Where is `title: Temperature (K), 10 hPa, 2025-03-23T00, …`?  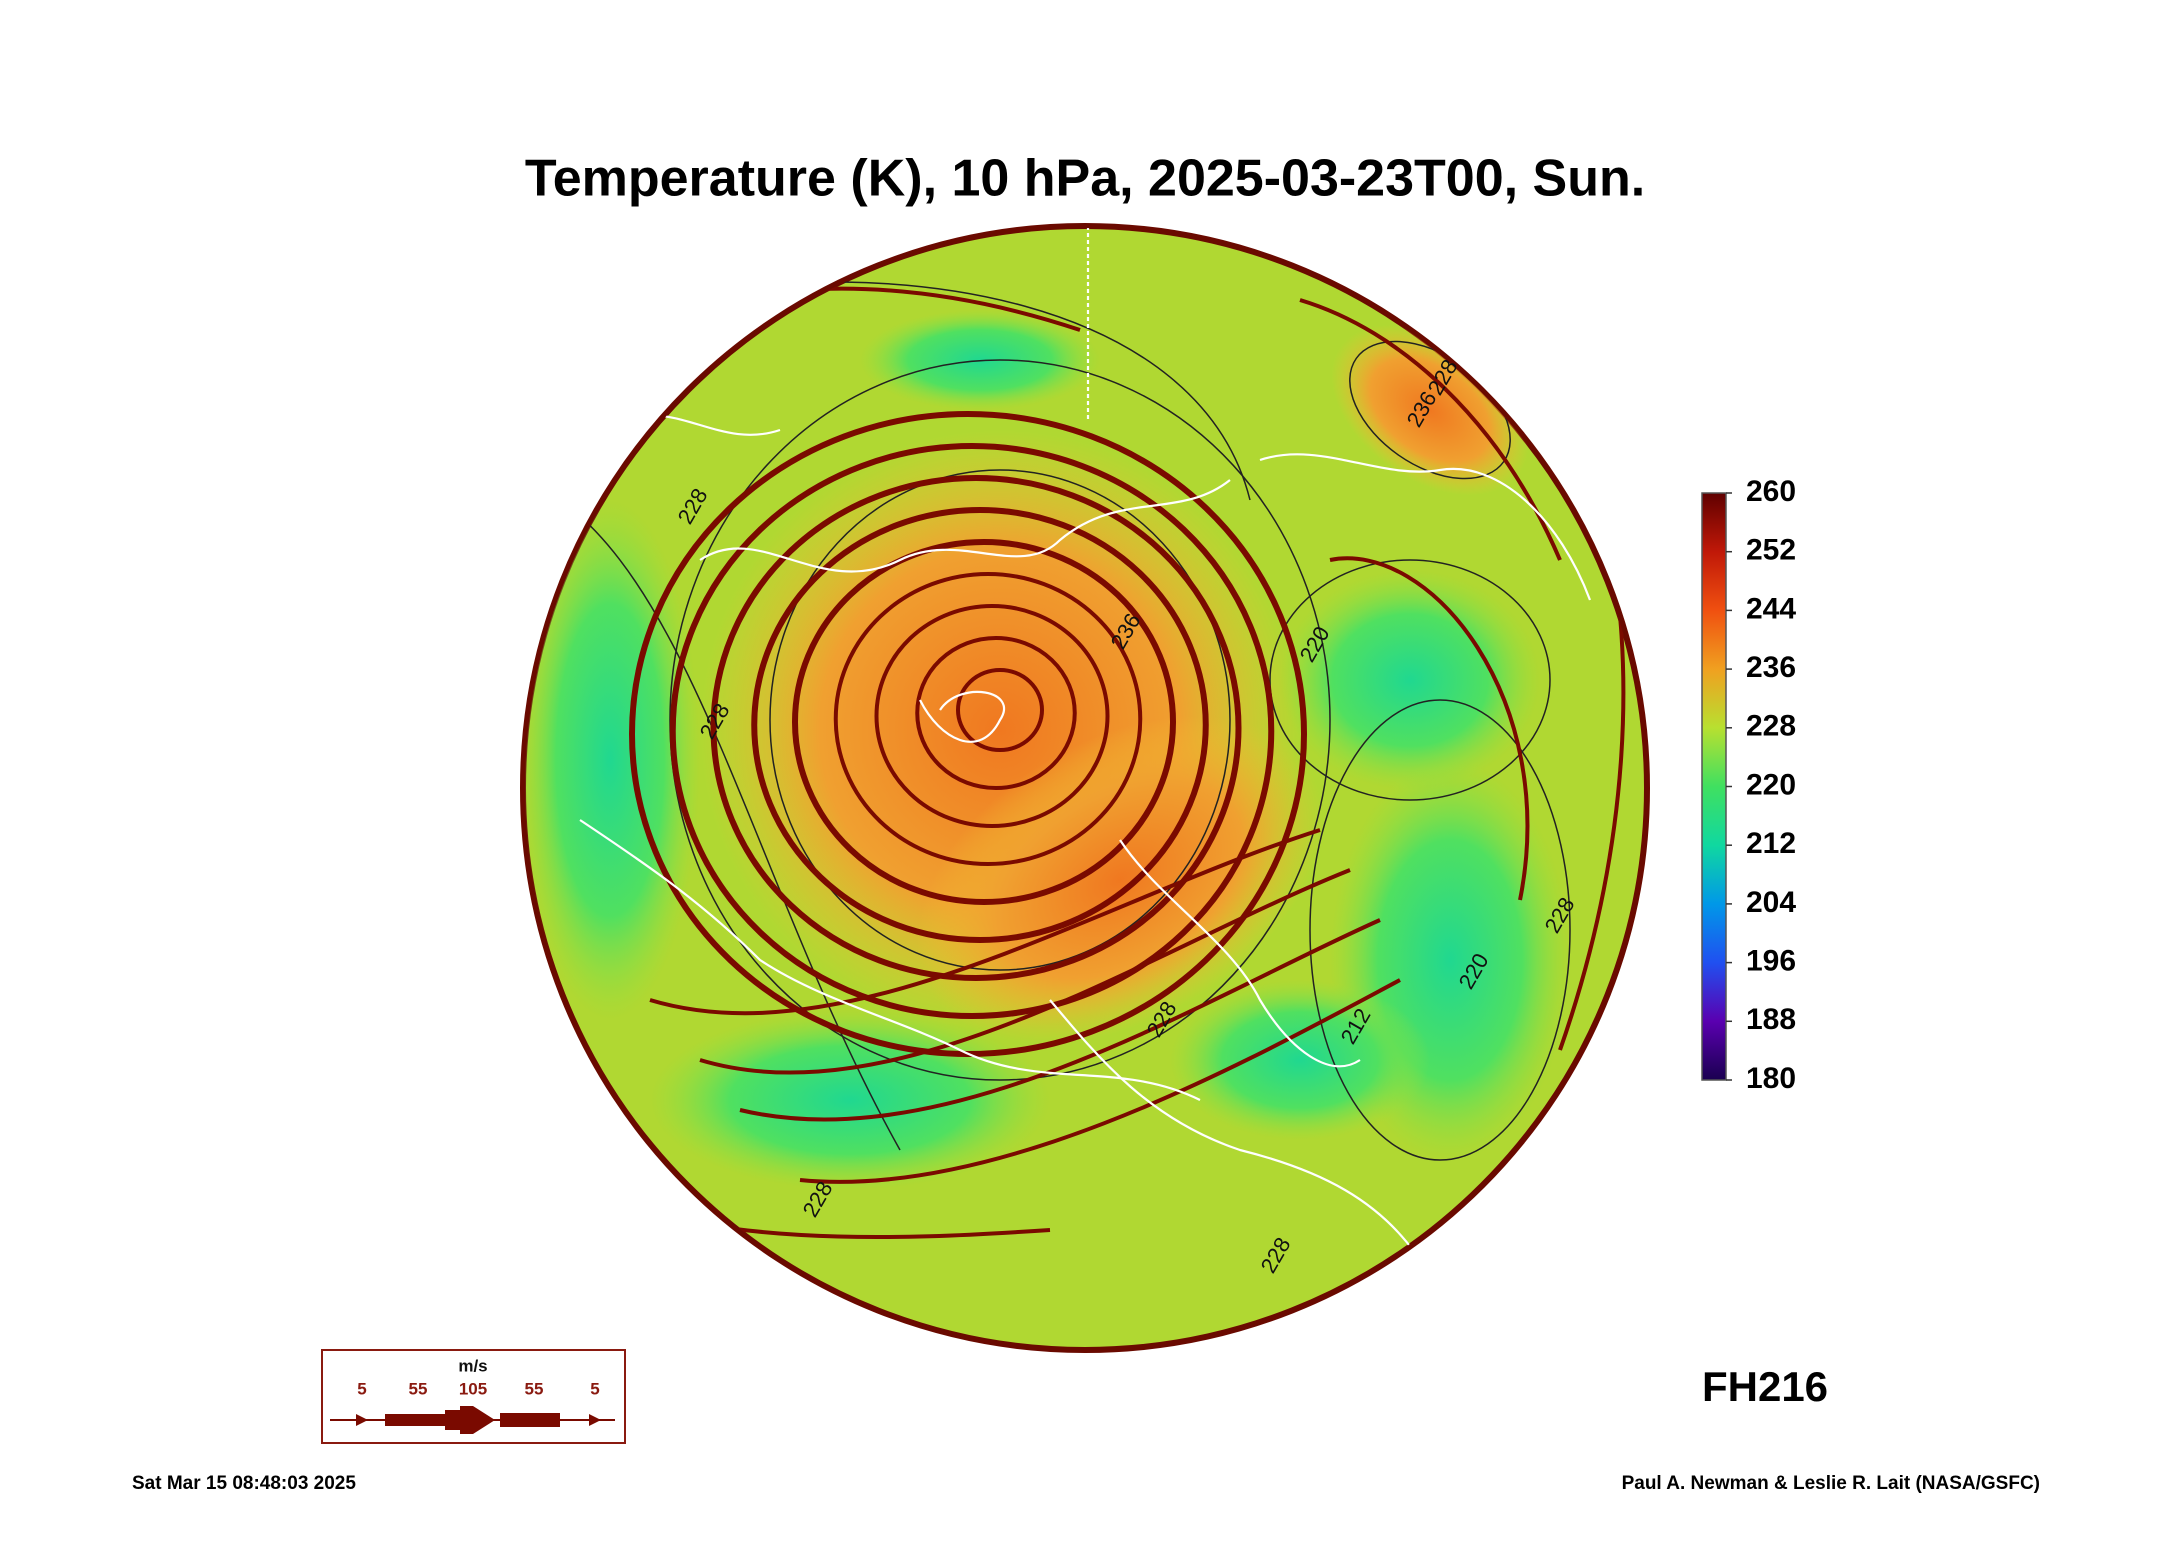
title: Temperature (K), 10 hPa, 2025-03-23T00, … is located at coordinates (1085, 179).